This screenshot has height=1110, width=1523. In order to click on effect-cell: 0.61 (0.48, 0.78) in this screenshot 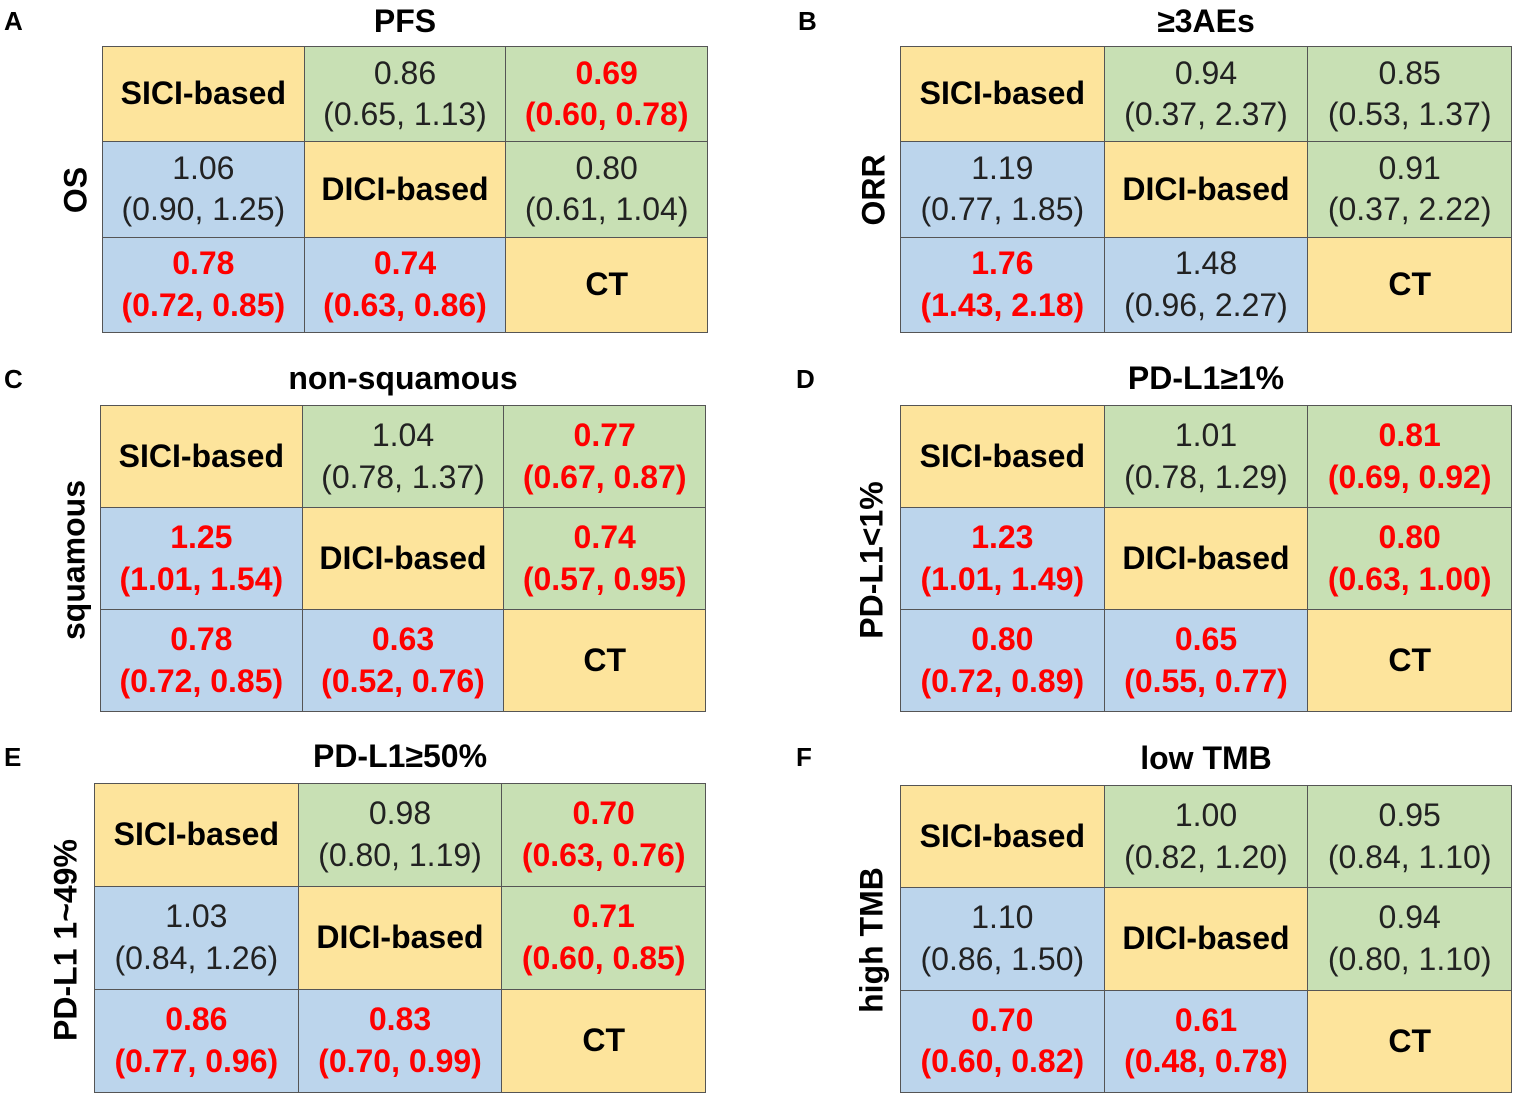, I will do `click(1205, 1040)`.